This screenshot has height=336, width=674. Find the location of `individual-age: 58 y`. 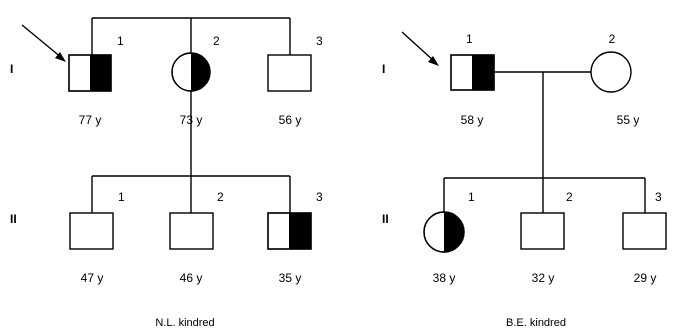

individual-age: 58 y is located at coordinates (472, 120).